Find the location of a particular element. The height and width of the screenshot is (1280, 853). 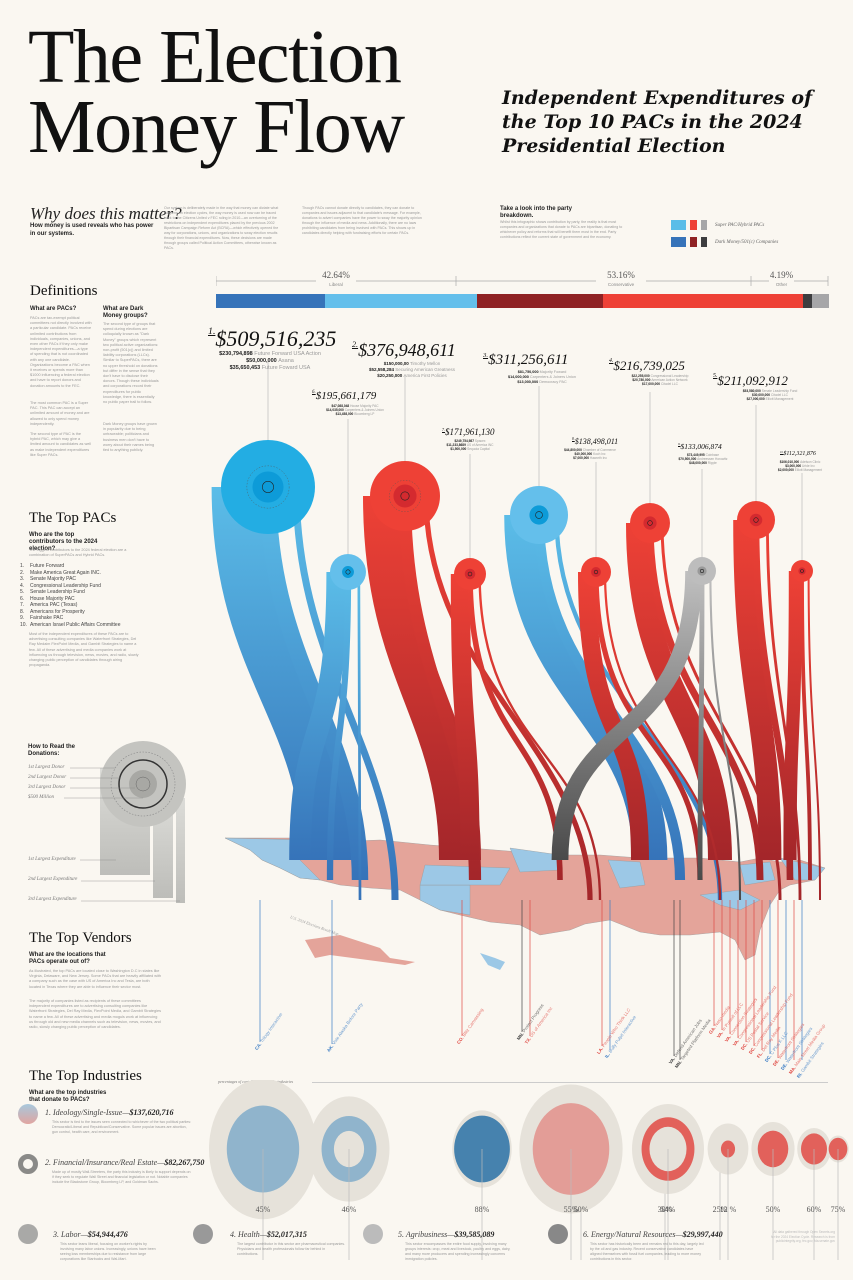

pac-donor-row: $22,255,000 Congressional Leadership is located at coordinates (660, 376).